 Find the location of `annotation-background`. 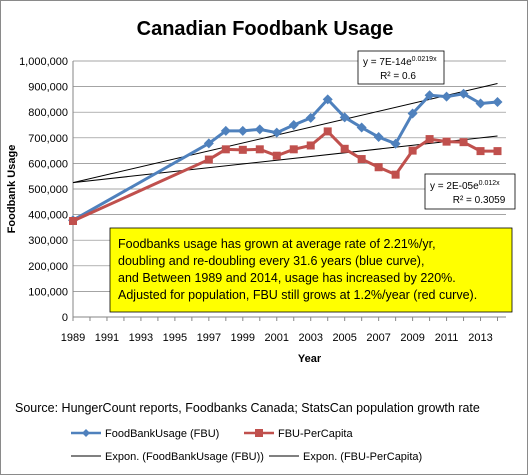

annotation-background is located at coordinates (311, 270).